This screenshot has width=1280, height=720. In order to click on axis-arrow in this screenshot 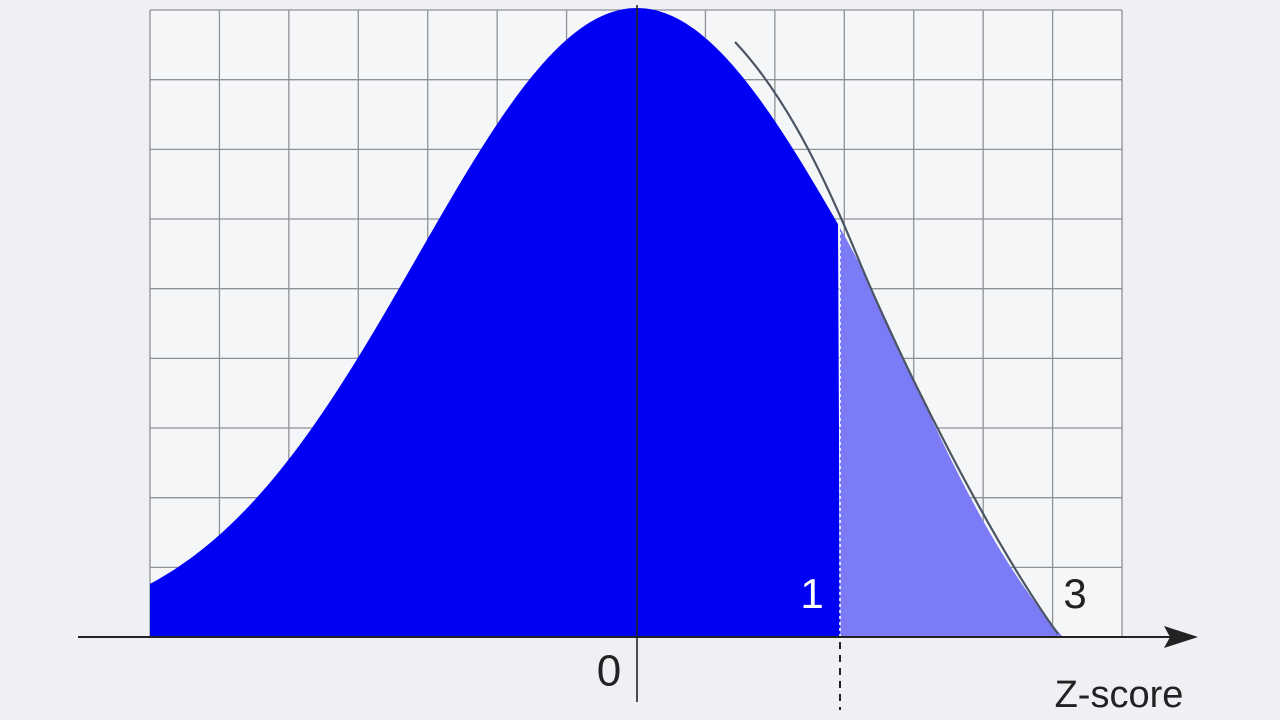, I will do `click(1181, 637)`.